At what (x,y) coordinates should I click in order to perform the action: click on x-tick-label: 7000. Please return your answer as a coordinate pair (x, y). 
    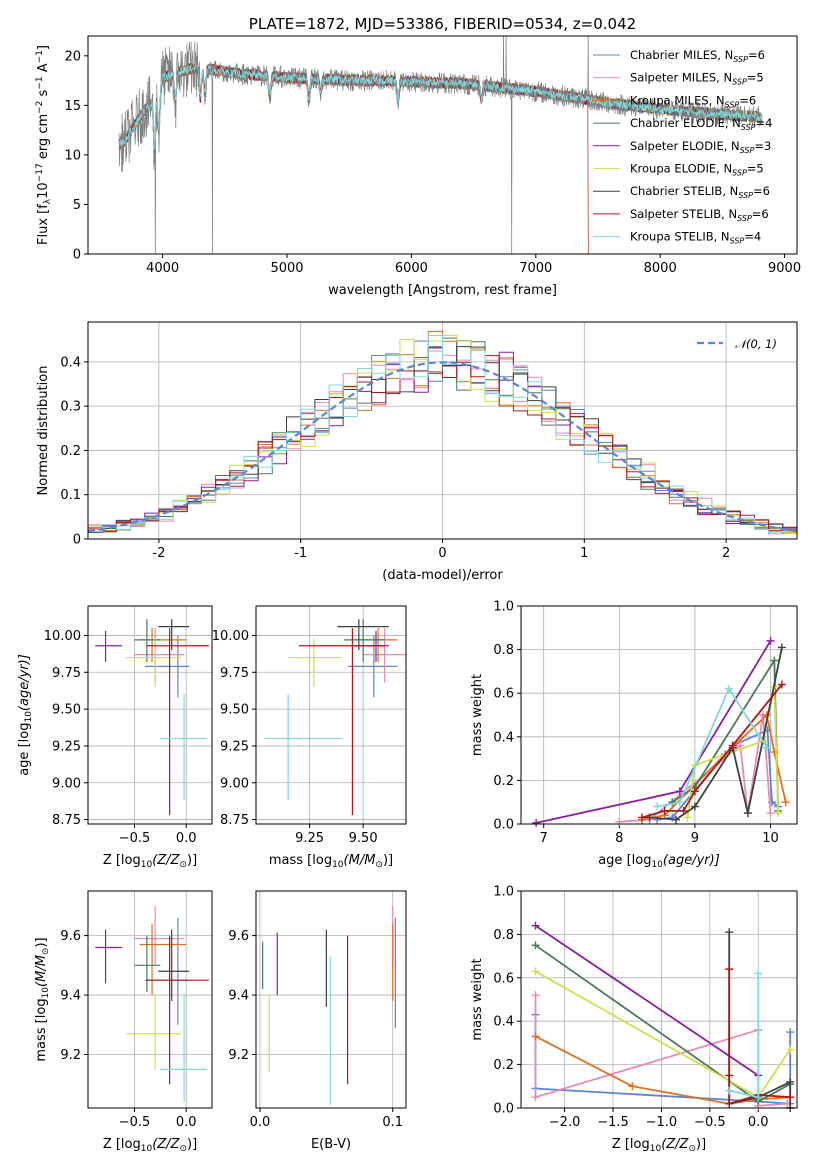
    Looking at the image, I should click on (535, 268).